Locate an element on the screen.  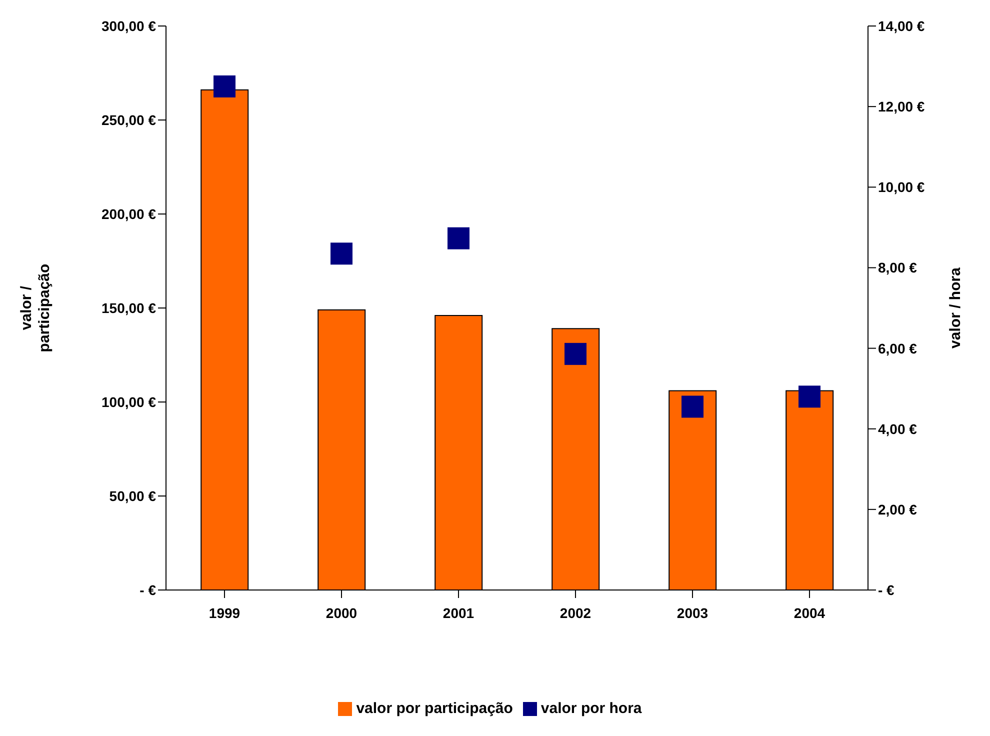
y2-tick-label: 12,00 € is located at coordinates (901, 106).